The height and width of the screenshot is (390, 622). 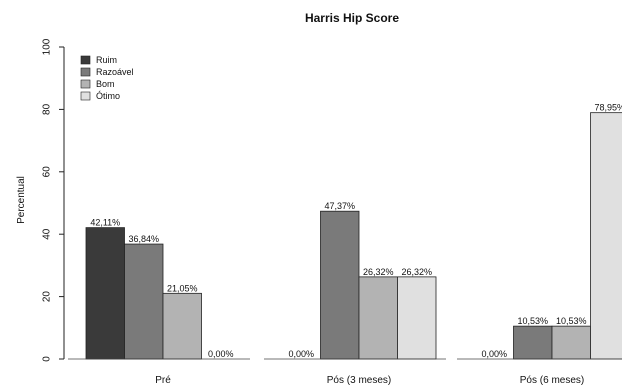 I want to click on y-axis: 0 20 40 60 80 100, so click(x=53, y=200).